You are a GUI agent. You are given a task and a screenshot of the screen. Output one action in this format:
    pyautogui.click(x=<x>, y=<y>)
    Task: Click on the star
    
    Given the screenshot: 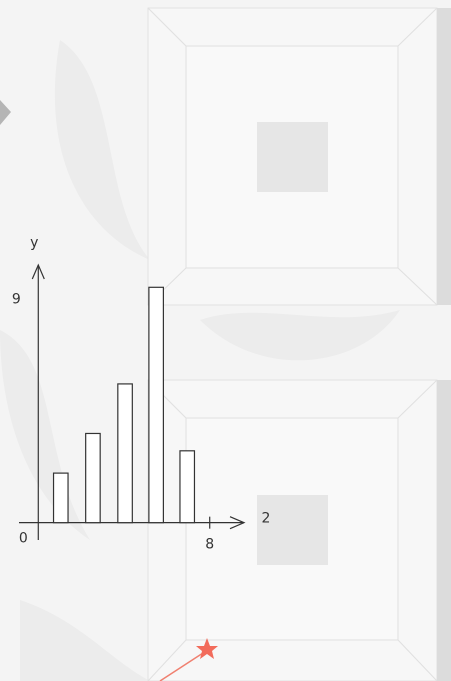 What is the action you would take?
    pyautogui.click(x=207, y=648)
    